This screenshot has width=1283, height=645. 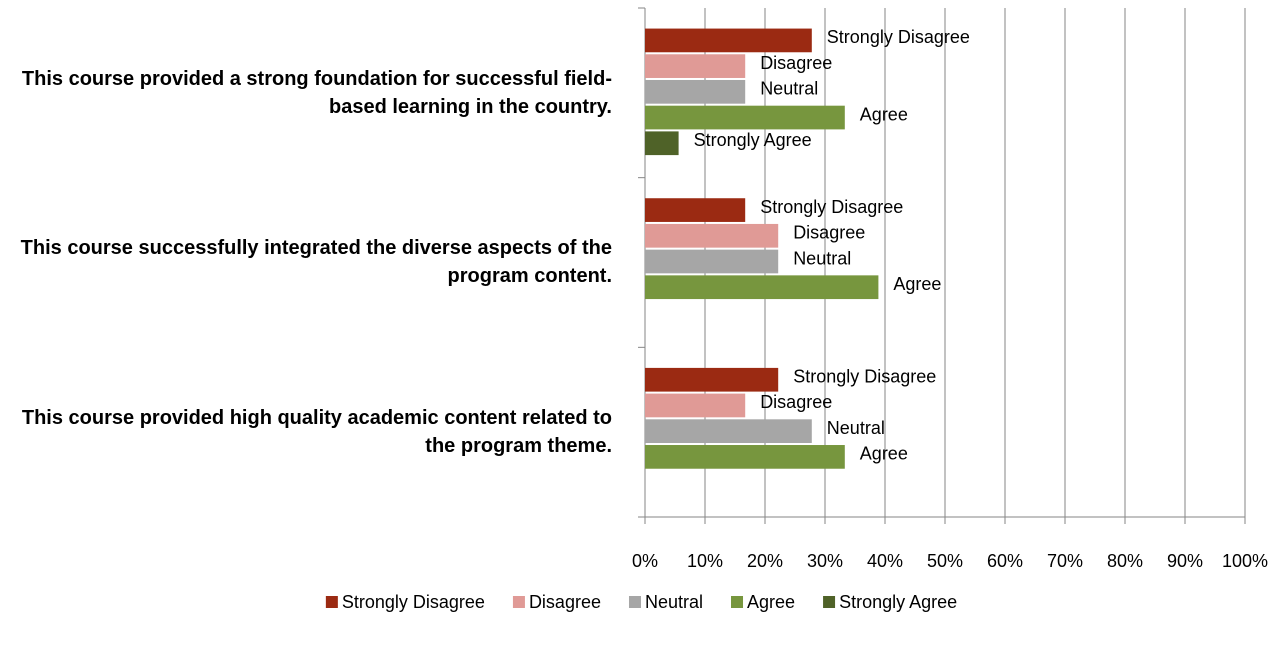 What do you see at coordinates (945, 561) in the screenshot?
I see `x-tick-label: 50%` at bounding box center [945, 561].